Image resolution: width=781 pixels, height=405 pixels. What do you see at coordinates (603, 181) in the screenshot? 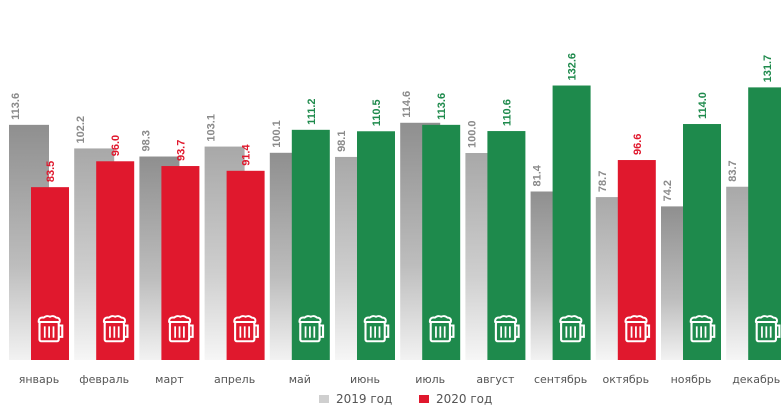
I see `value-label-2019-10: 78.7` at bounding box center [603, 181].